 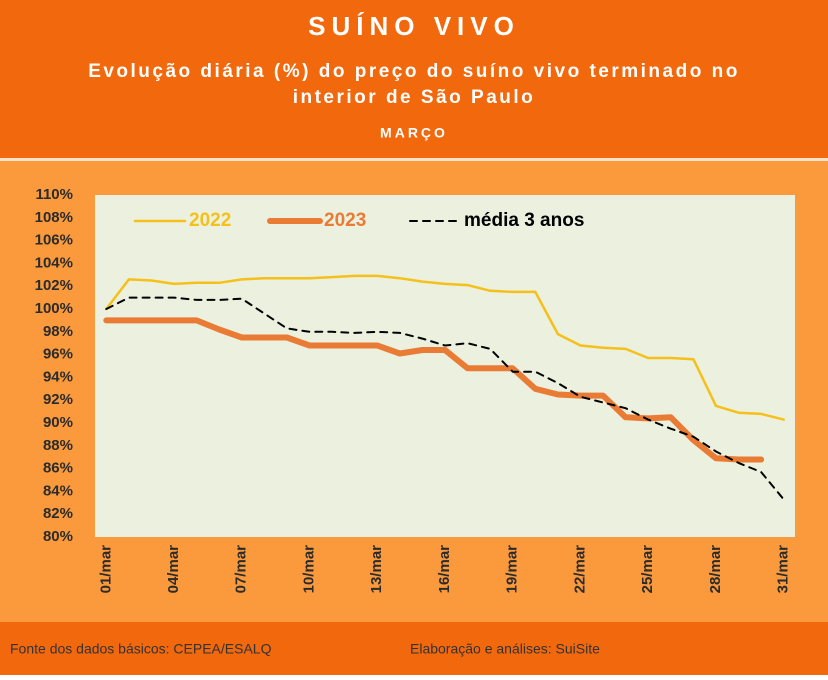 What do you see at coordinates (58, 513) in the screenshot?
I see `y-tick-label: 82%` at bounding box center [58, 513].